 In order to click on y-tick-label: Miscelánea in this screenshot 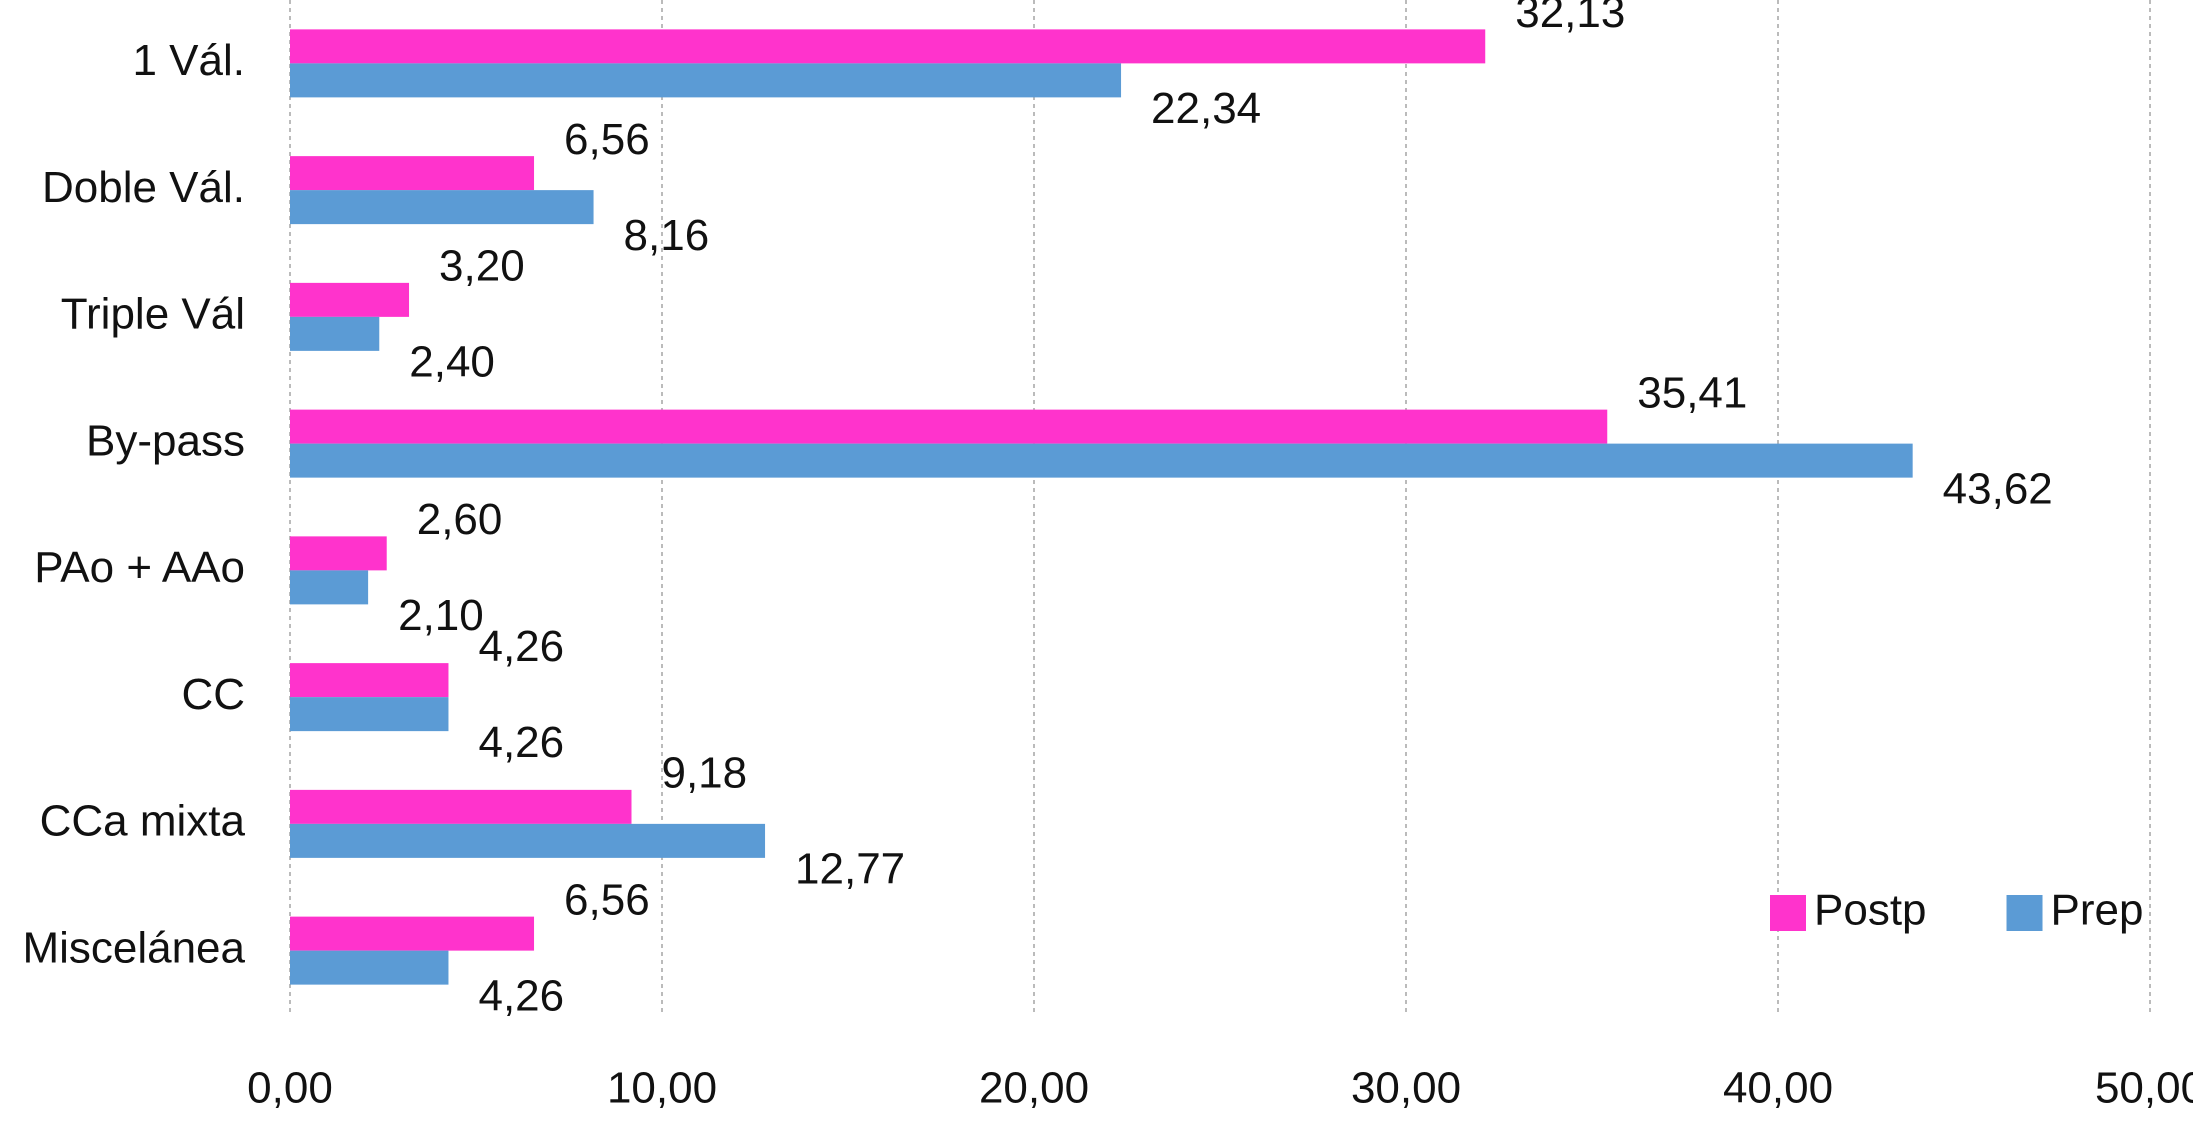, I will do `click(133, 947)`.